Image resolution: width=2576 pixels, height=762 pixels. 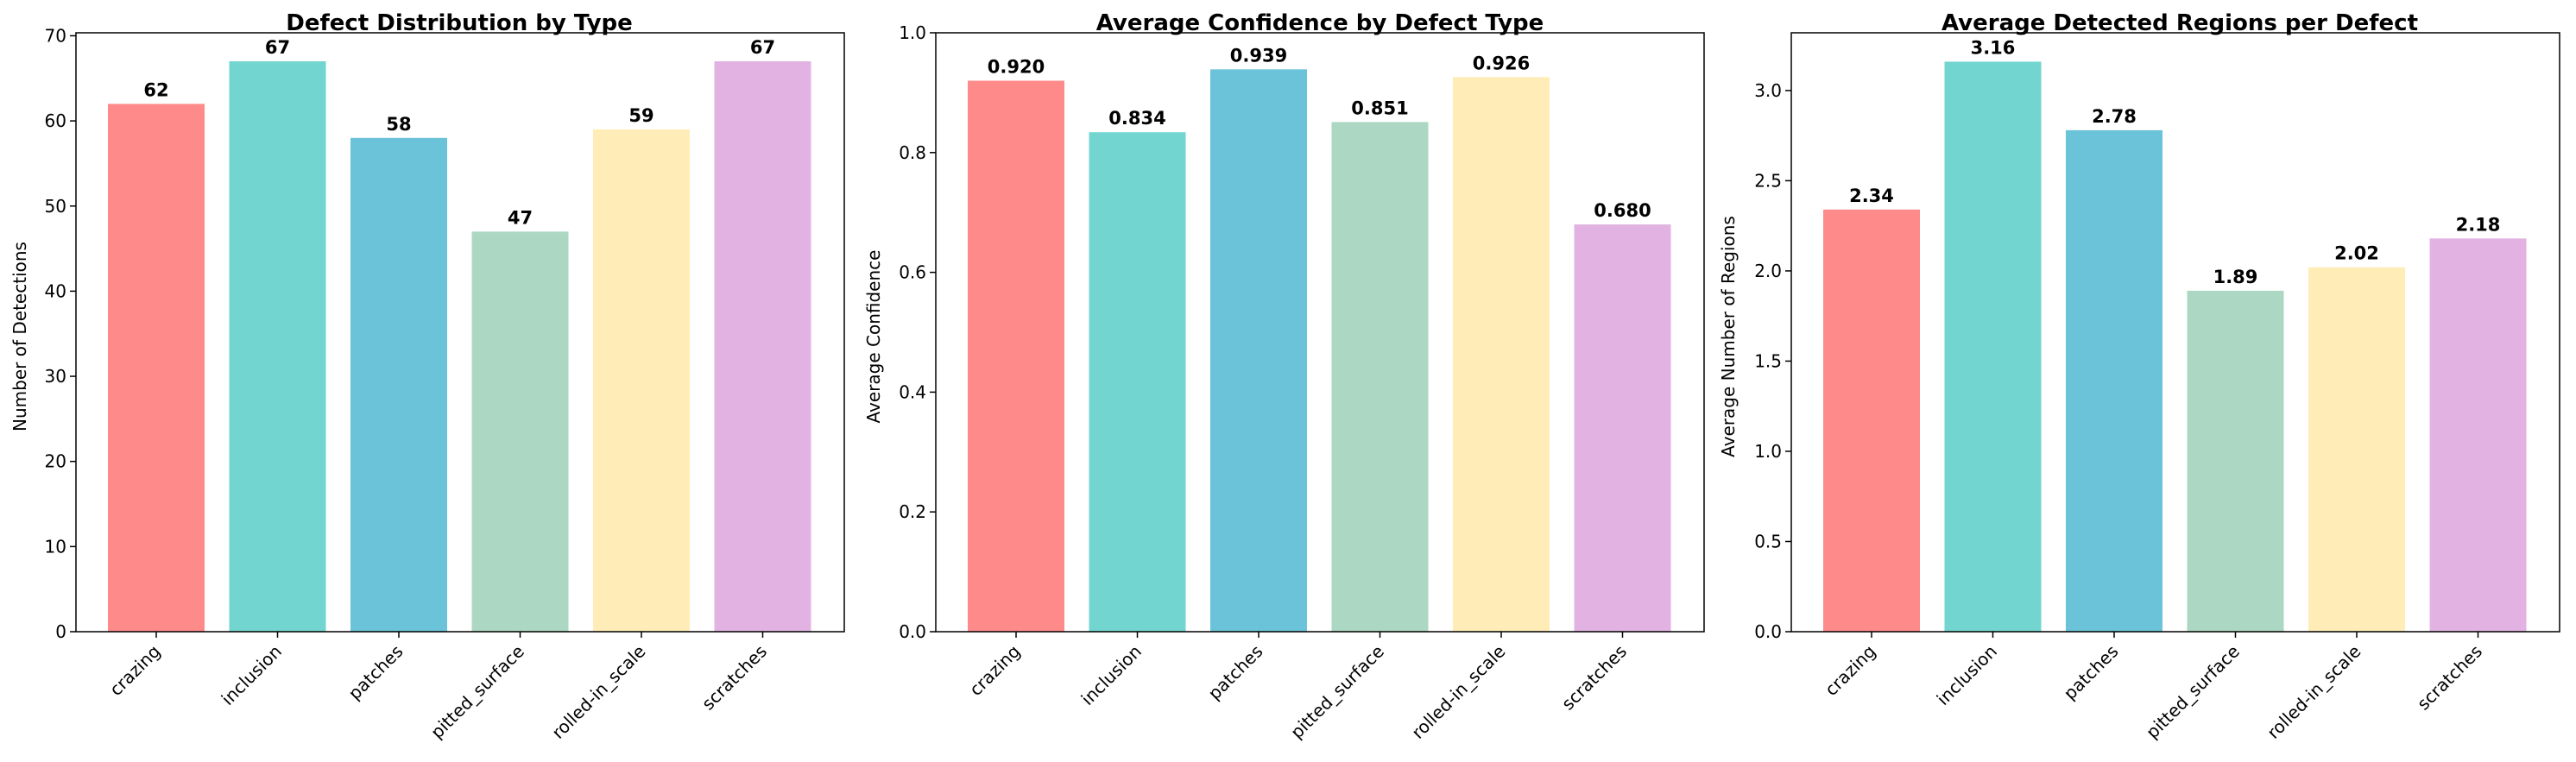 I want to click on chart-title: Average Detected Regions per Defect, so click(x=2179, y=23).